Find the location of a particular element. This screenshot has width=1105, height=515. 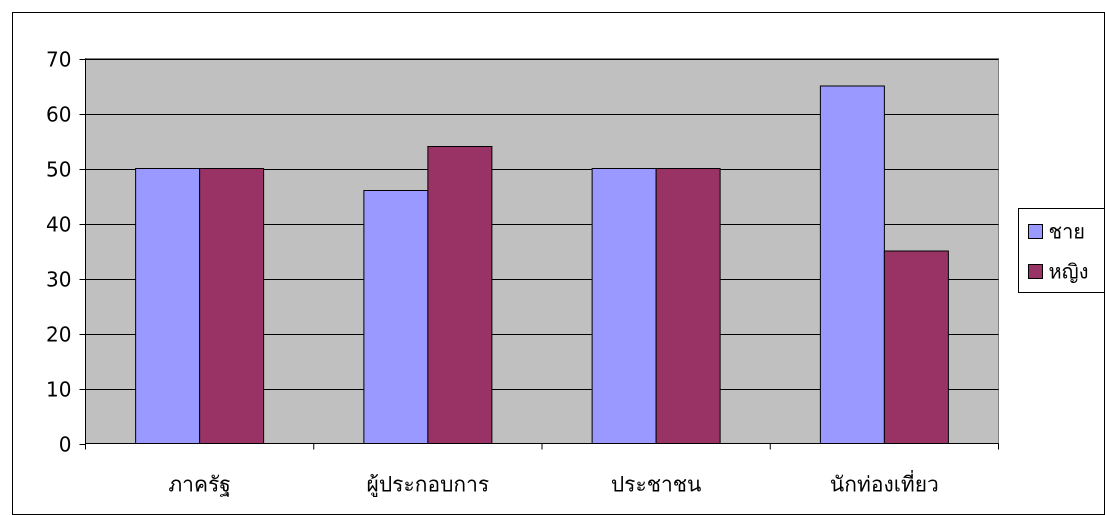

x-category-label: ภาครัฐ is located at coordinates (199, 485).